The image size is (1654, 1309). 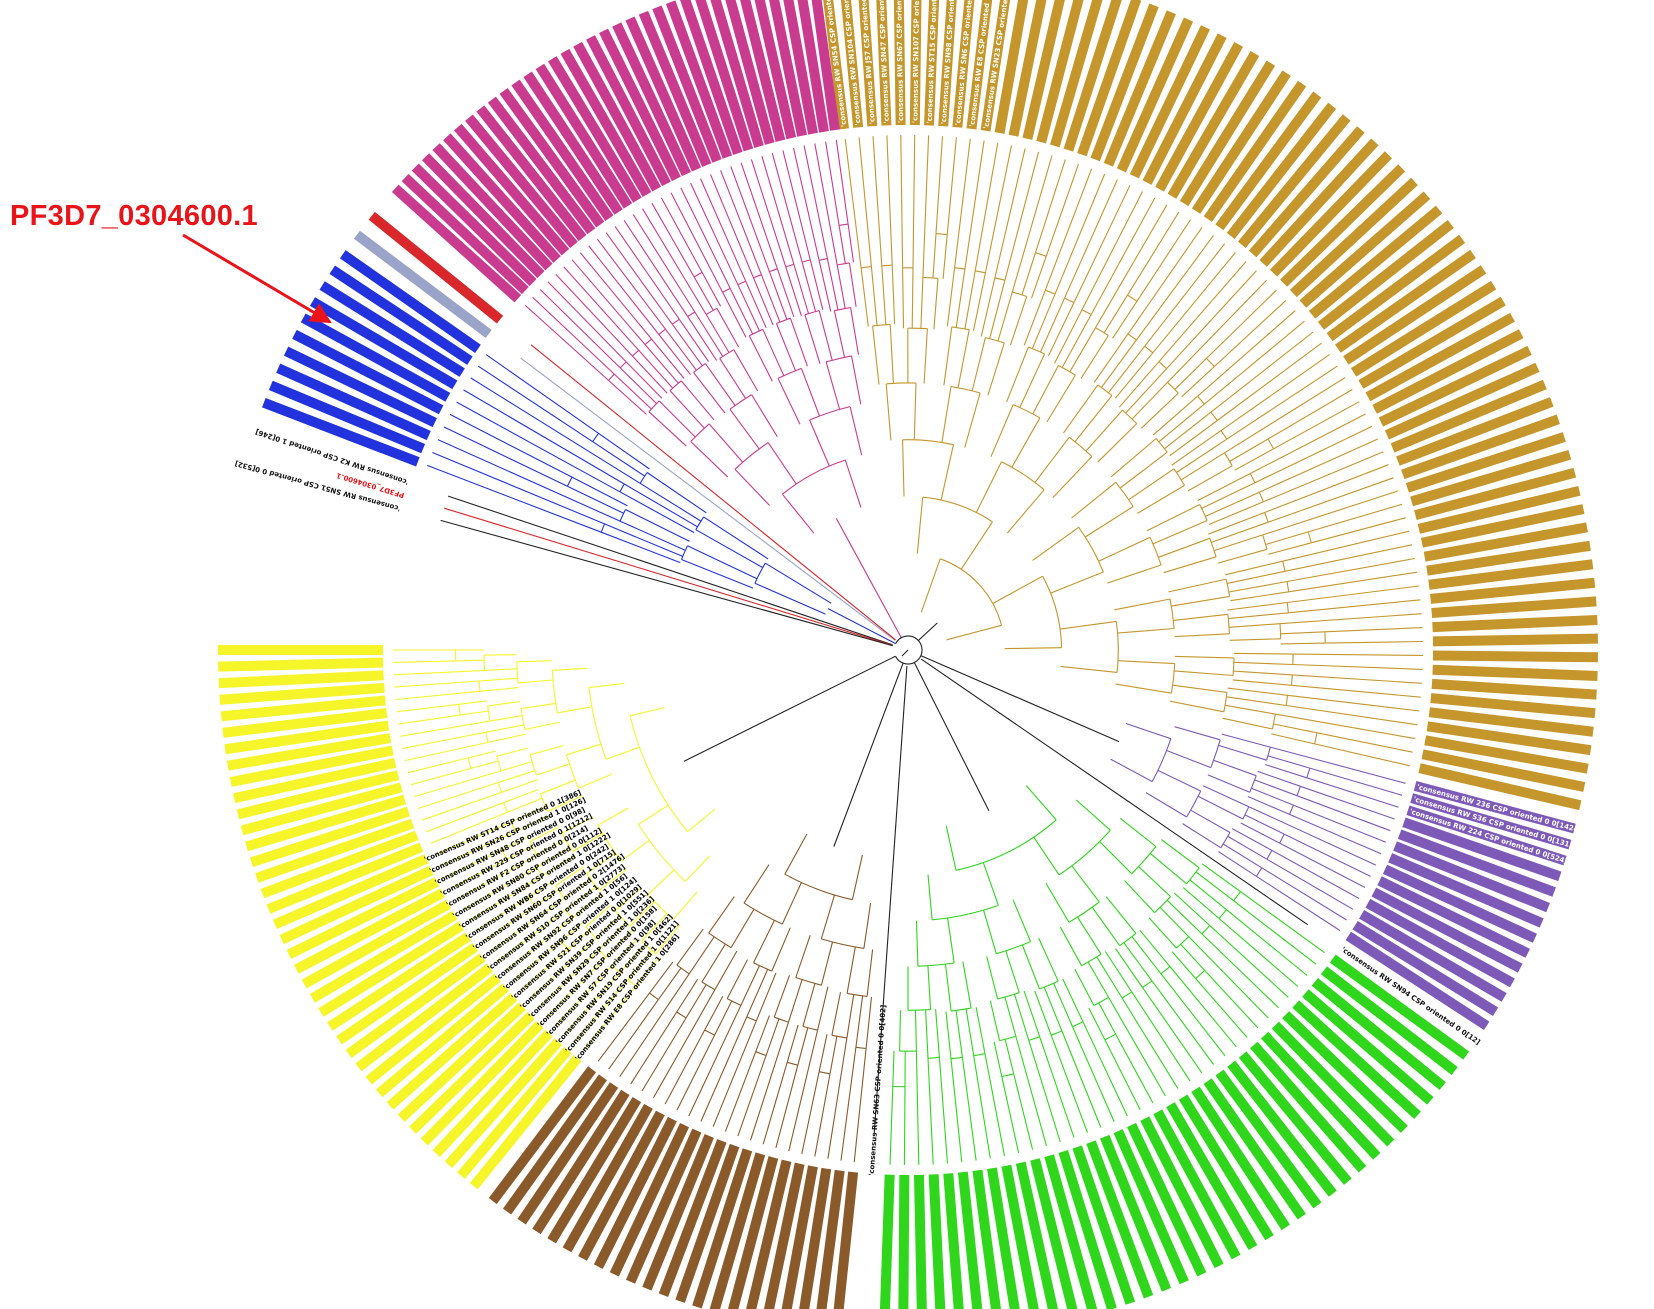 I want to click on brown-clade-stem, so click(x=868, y=754).